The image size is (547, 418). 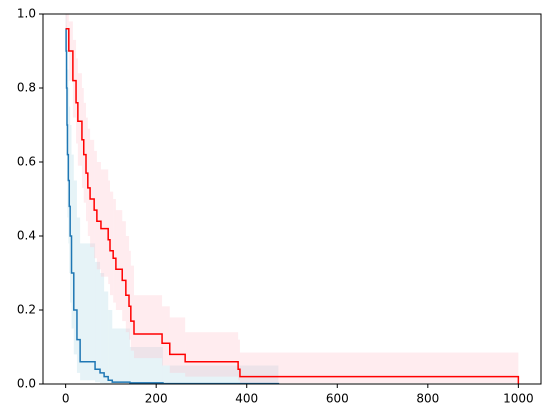 I want to click on x-tick-label: 0, so click(x=66, y=399).